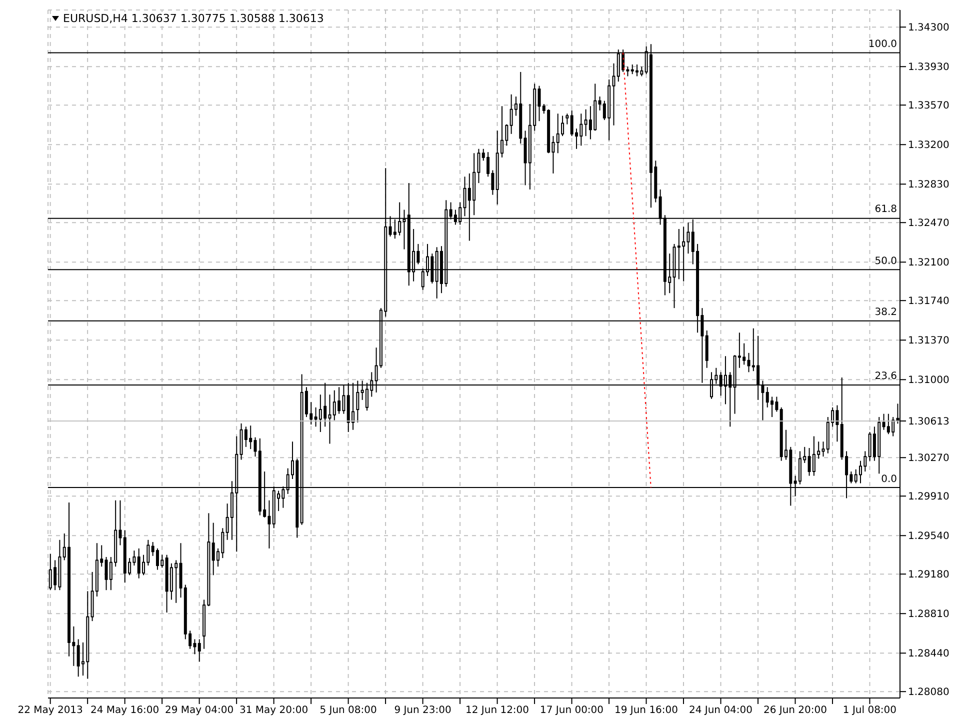 The image size is (960, 720). Describe the element at coordinates (929, 614) in the screenshot. I see `y-tick-label: 1.28810` at that location.